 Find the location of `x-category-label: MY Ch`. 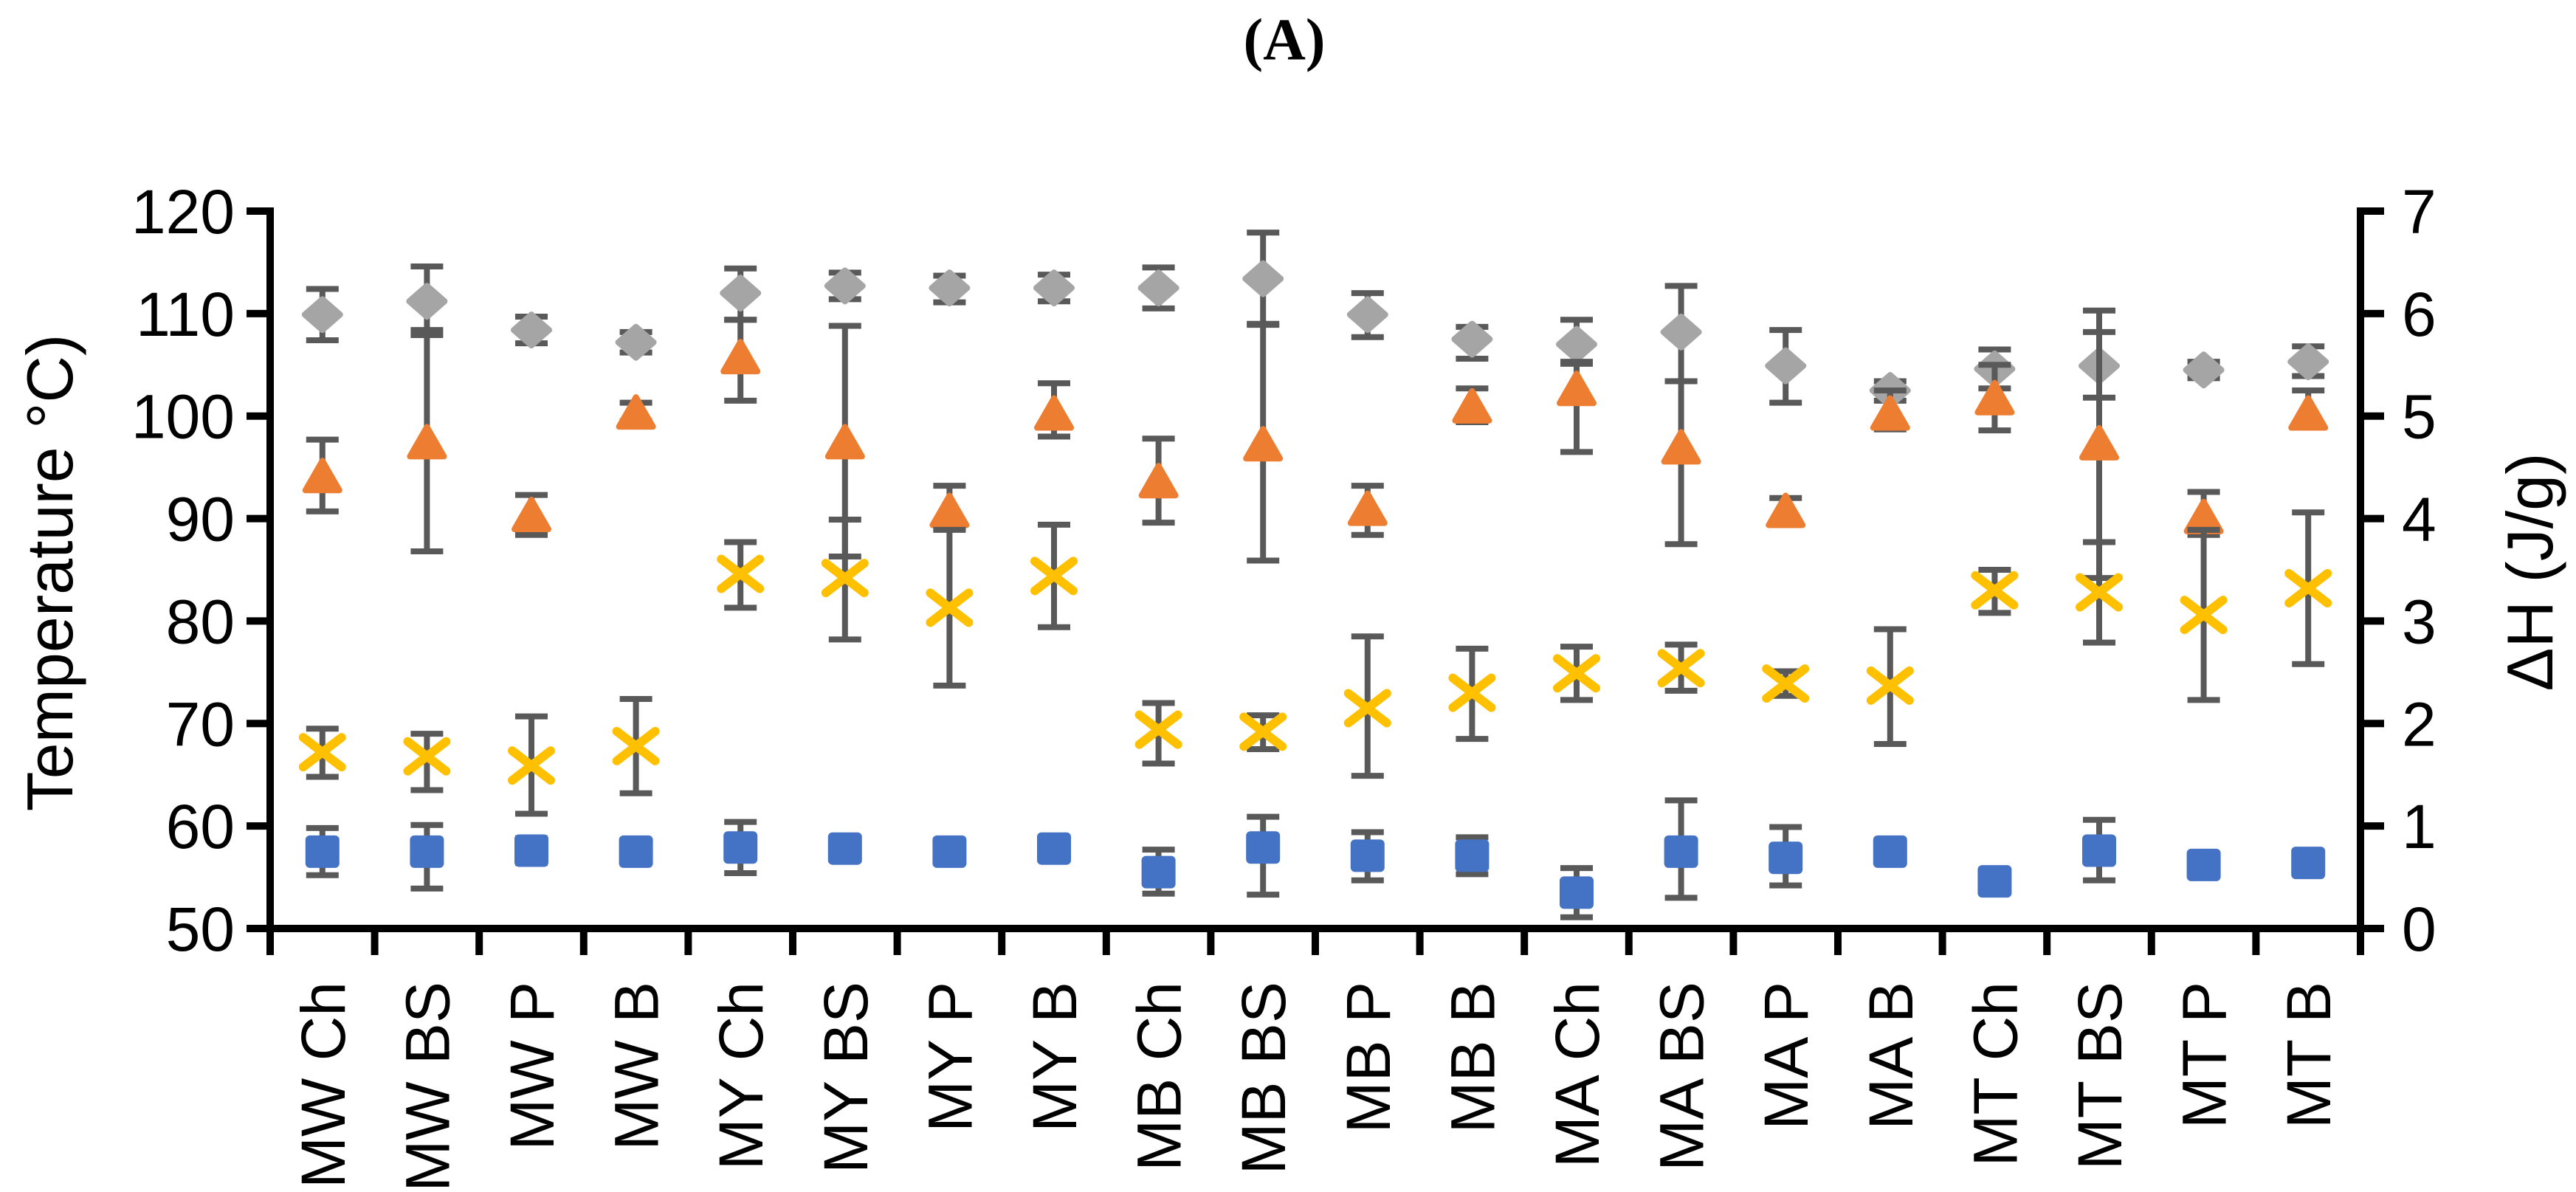

x-category-label: MY Ch is located at coordinates (741, 1076).